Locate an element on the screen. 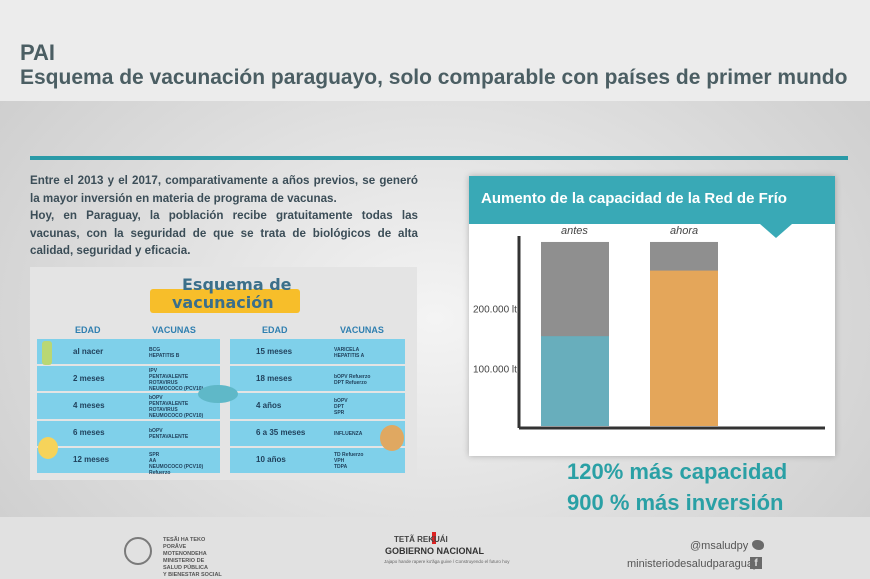  row-age: 15 meses is located at coordinates (274, 351).